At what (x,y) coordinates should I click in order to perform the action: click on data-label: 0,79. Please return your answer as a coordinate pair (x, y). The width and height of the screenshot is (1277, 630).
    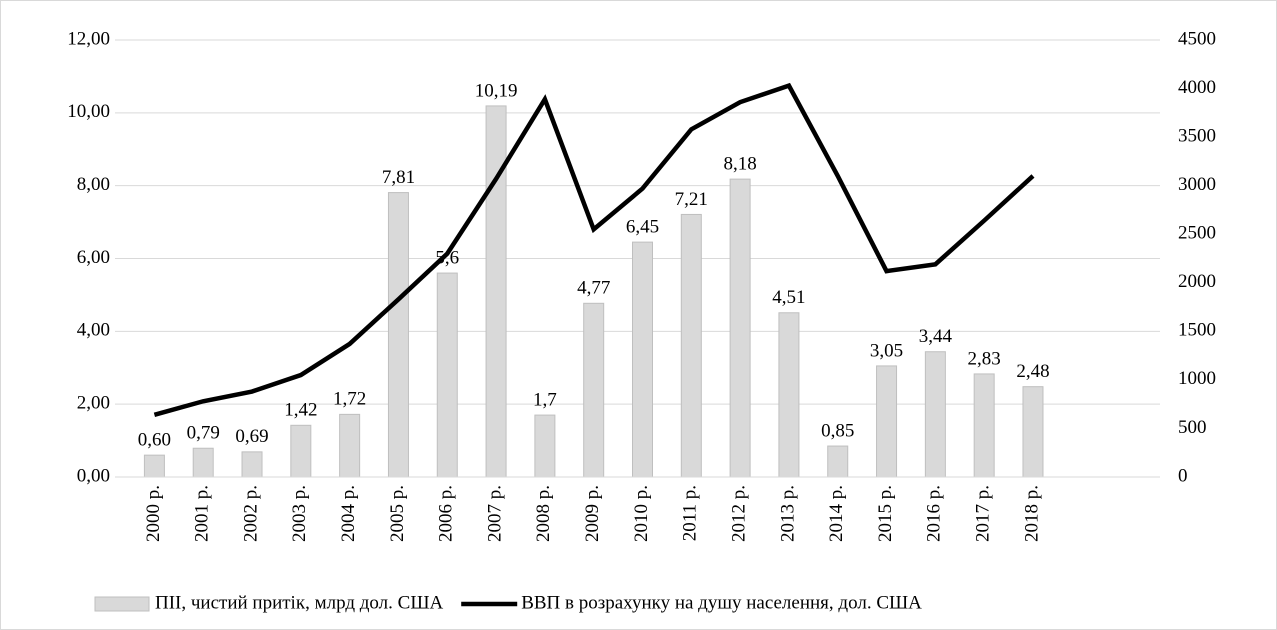
    Looking at the image, I should click on (203, 433).